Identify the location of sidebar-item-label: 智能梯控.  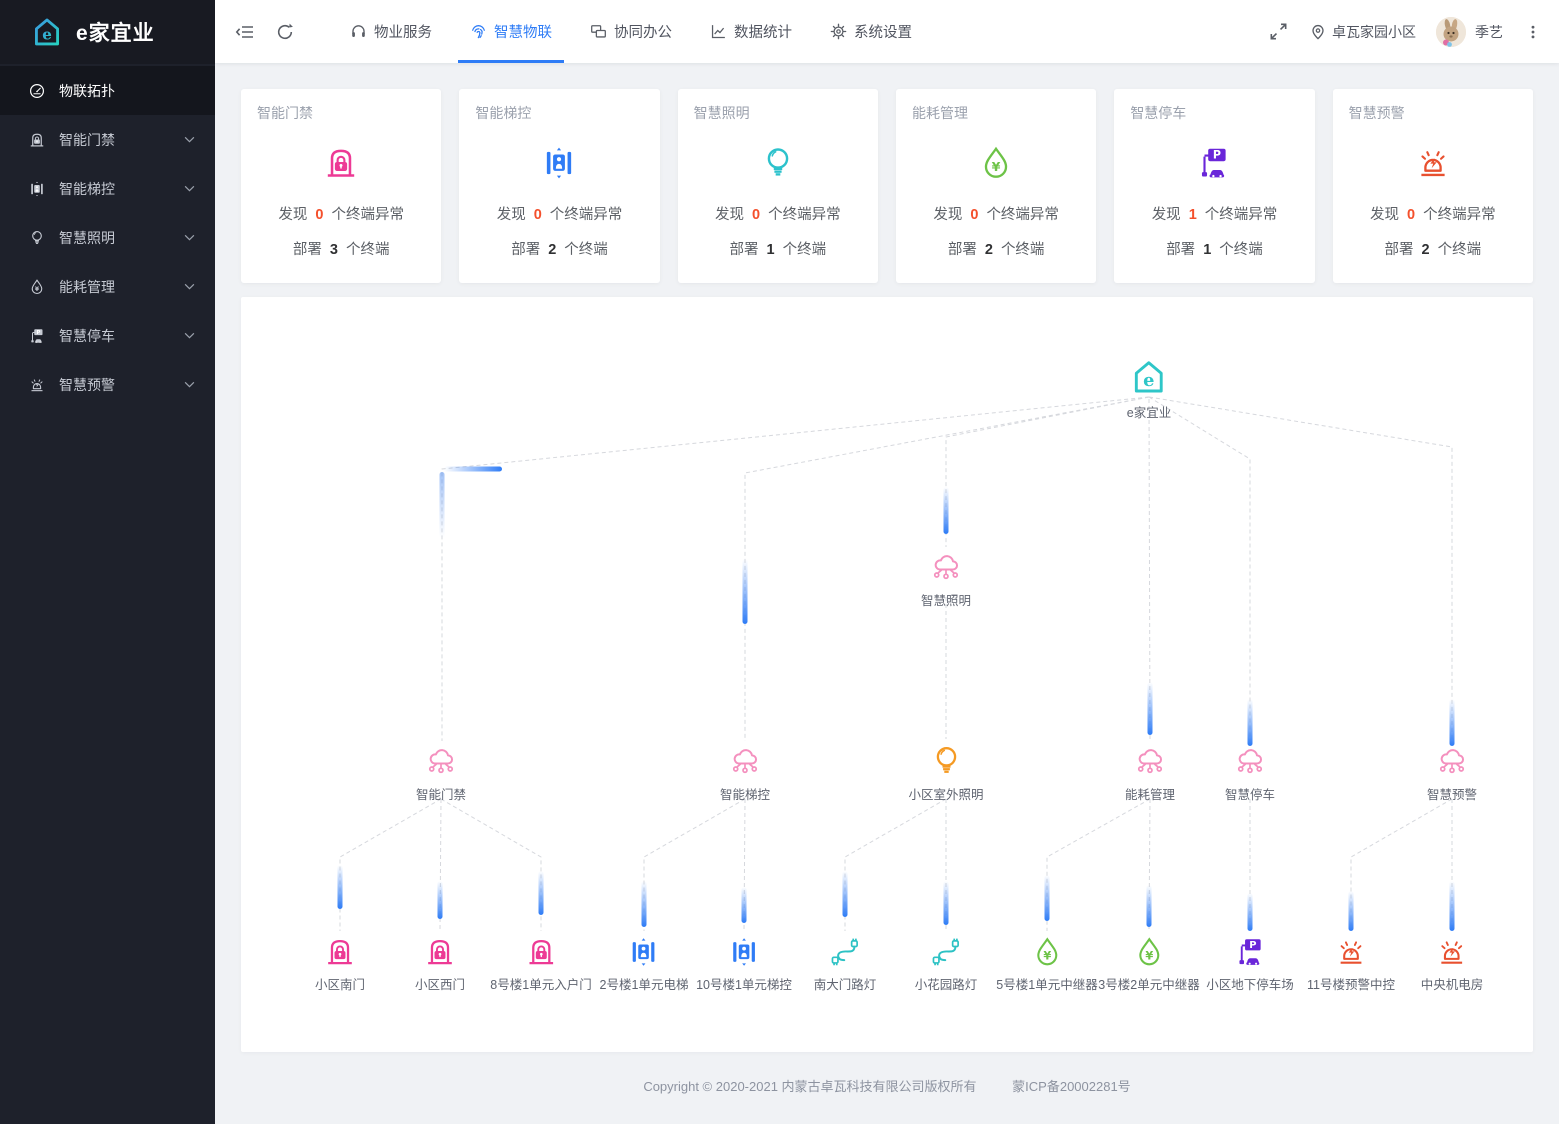
(87, 188).